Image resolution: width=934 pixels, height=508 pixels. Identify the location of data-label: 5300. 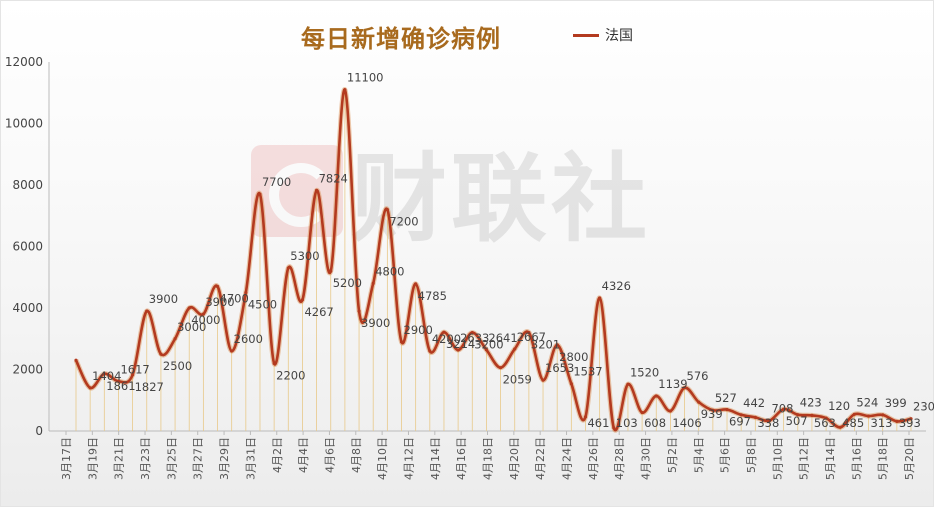
(304, 256).